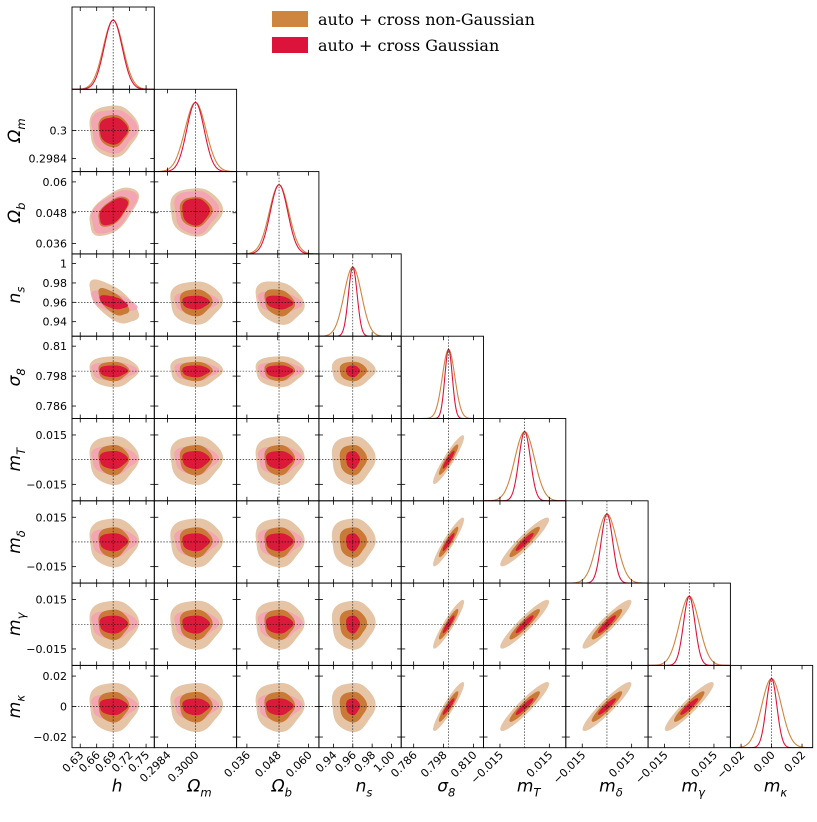 The height and width of the screenshot is (822, 817). Describe the element at coordinates (55, 283) in the screenshot. I see `y-tick-label: 0.98` at that location.